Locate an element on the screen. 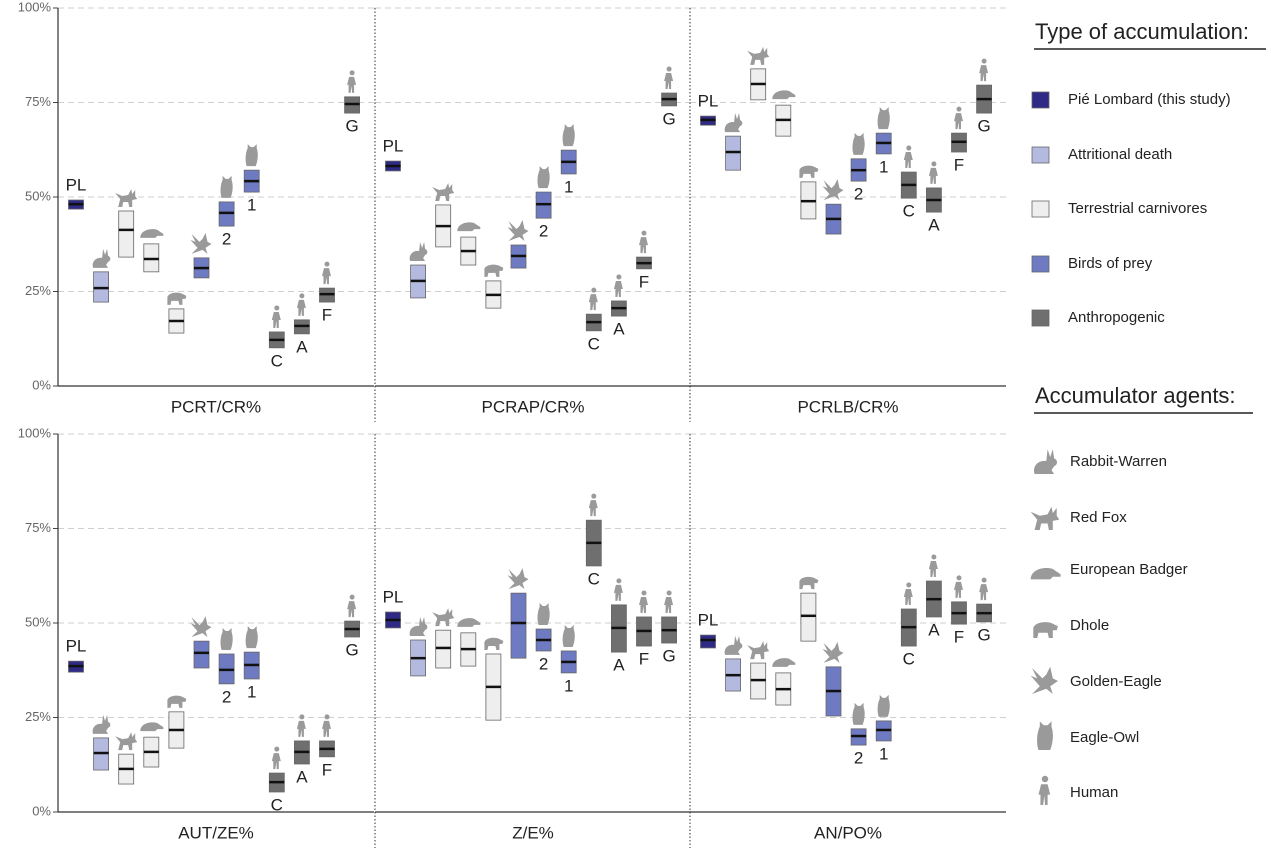 The width and height of the screenshot is (1271, 848). x-axis-label: AN/PO% is located at coordinates (848, 832).